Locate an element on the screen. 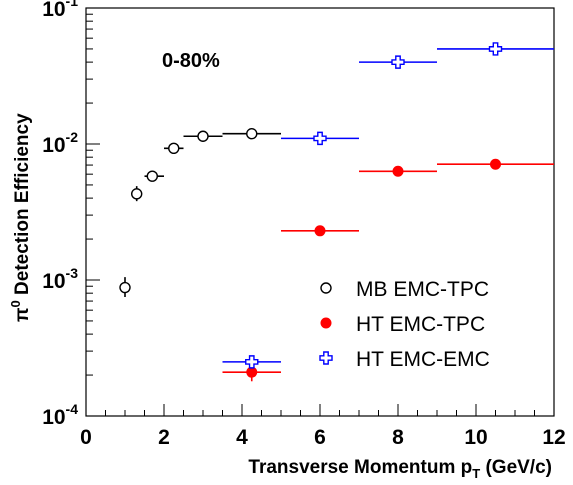 This screenshot has height=485, width=573. y-tick-exponent: -2 is located at coordinates (72, 137).